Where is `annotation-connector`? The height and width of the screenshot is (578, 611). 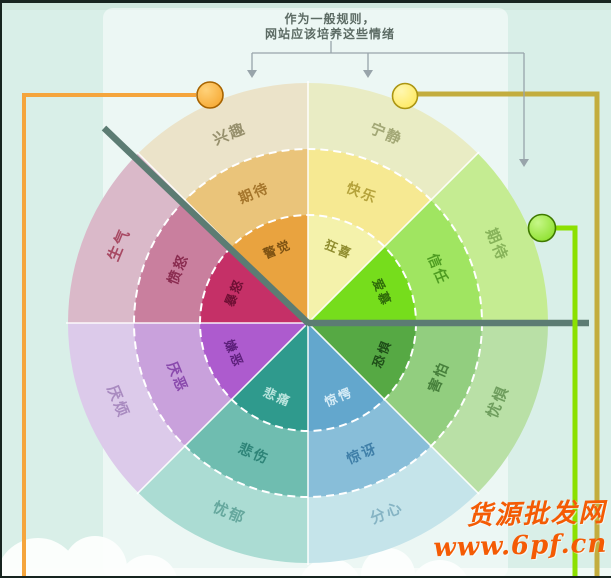 annotation-connector is located at coordinates (388, 100).